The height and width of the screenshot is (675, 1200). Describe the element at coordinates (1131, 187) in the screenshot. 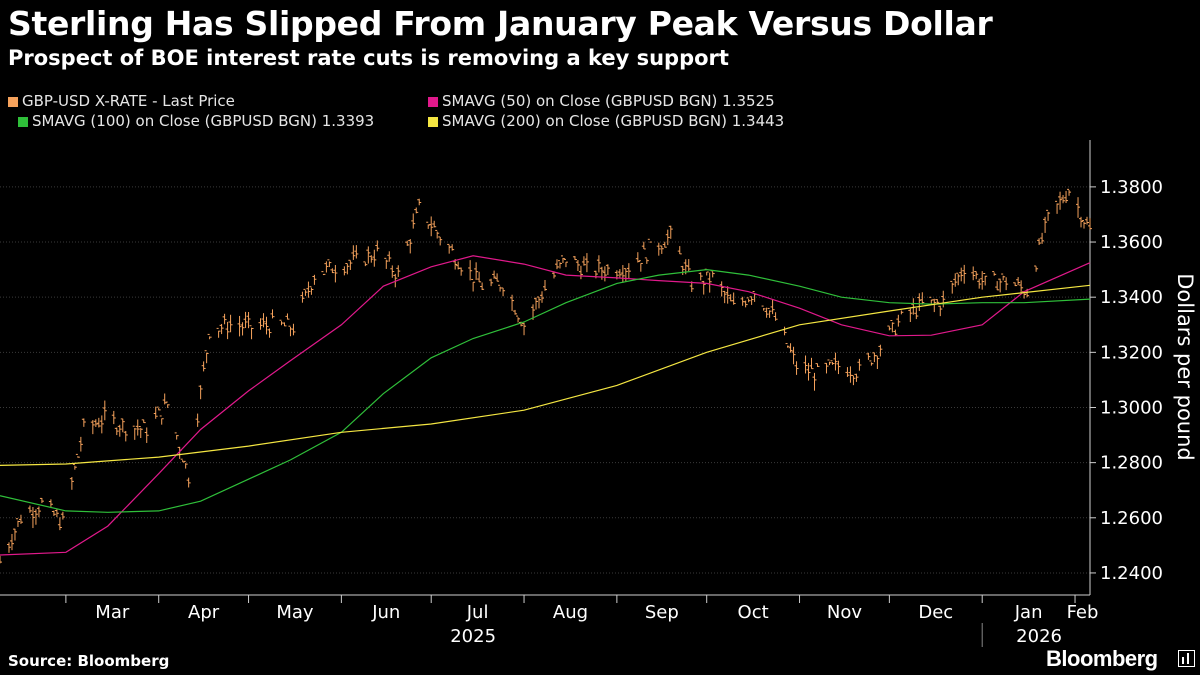

I see `y-tick-label: 1.3800` at that location.